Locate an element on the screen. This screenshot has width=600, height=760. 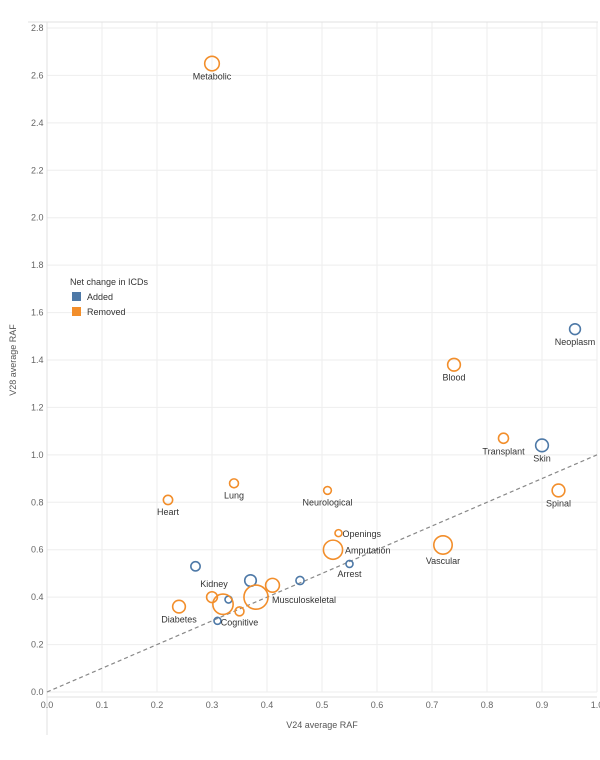
x-tick-label: 0.7 is located at coordinates (432, 705).